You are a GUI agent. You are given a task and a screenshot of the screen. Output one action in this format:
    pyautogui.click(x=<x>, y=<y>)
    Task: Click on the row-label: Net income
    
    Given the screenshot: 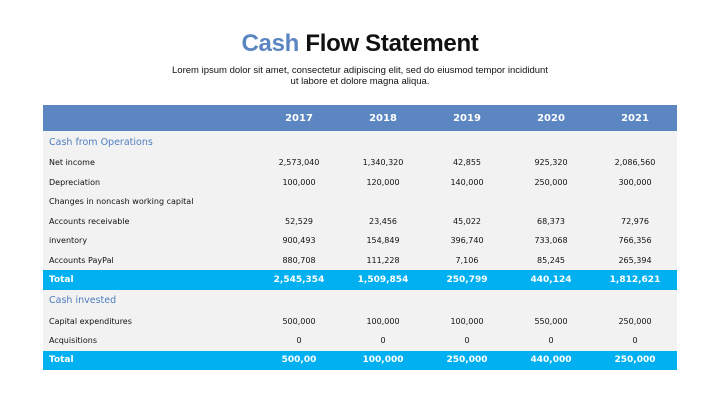 What is the action you would take?
    pyautogui.click(x=150, y=163)
    